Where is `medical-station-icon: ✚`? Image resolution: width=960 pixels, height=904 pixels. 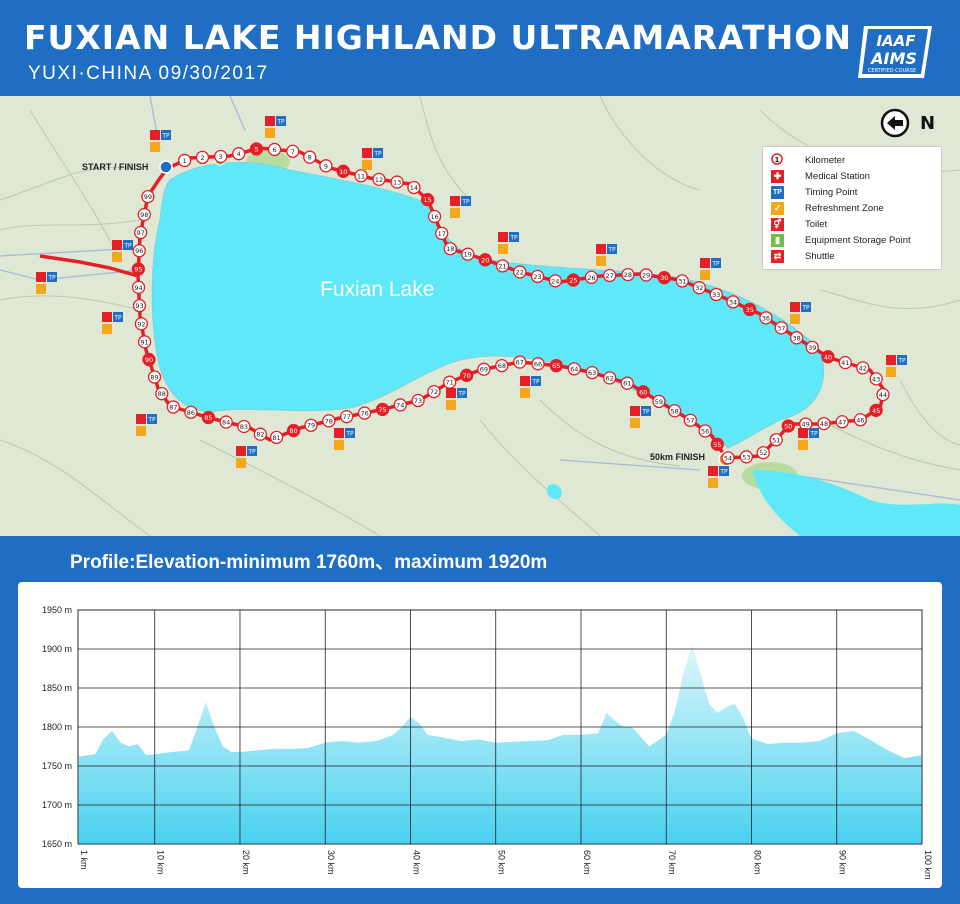 medical-station-icon: ✚ is located at coordinates (777, 176).